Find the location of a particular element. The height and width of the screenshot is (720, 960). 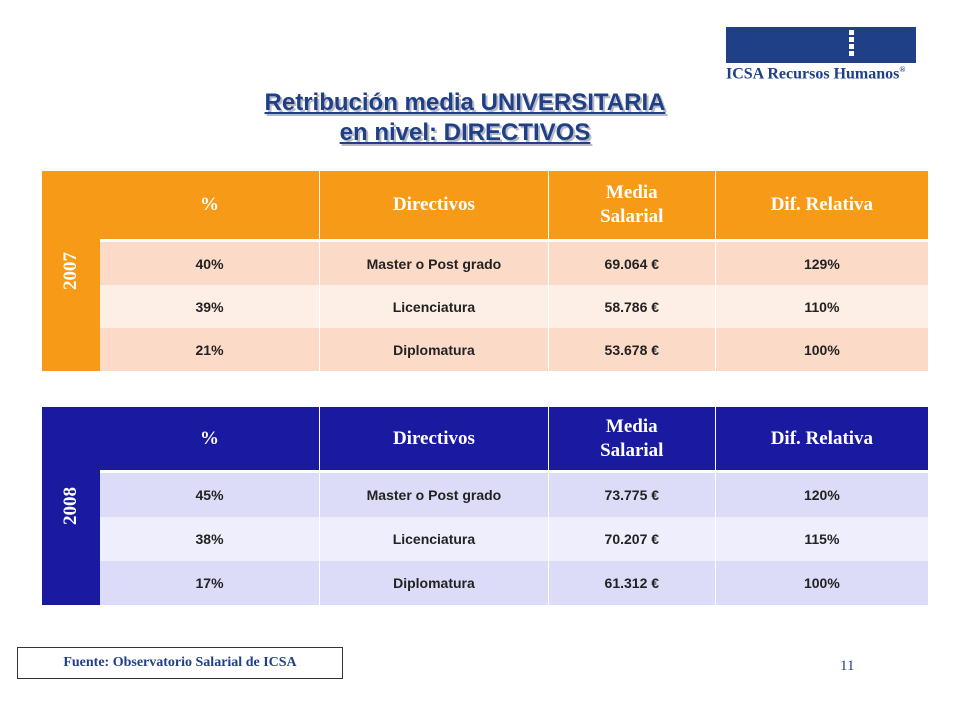

table-row: 21% Diplomatura 53.678 € 100% is located at coordinates (514, 349).